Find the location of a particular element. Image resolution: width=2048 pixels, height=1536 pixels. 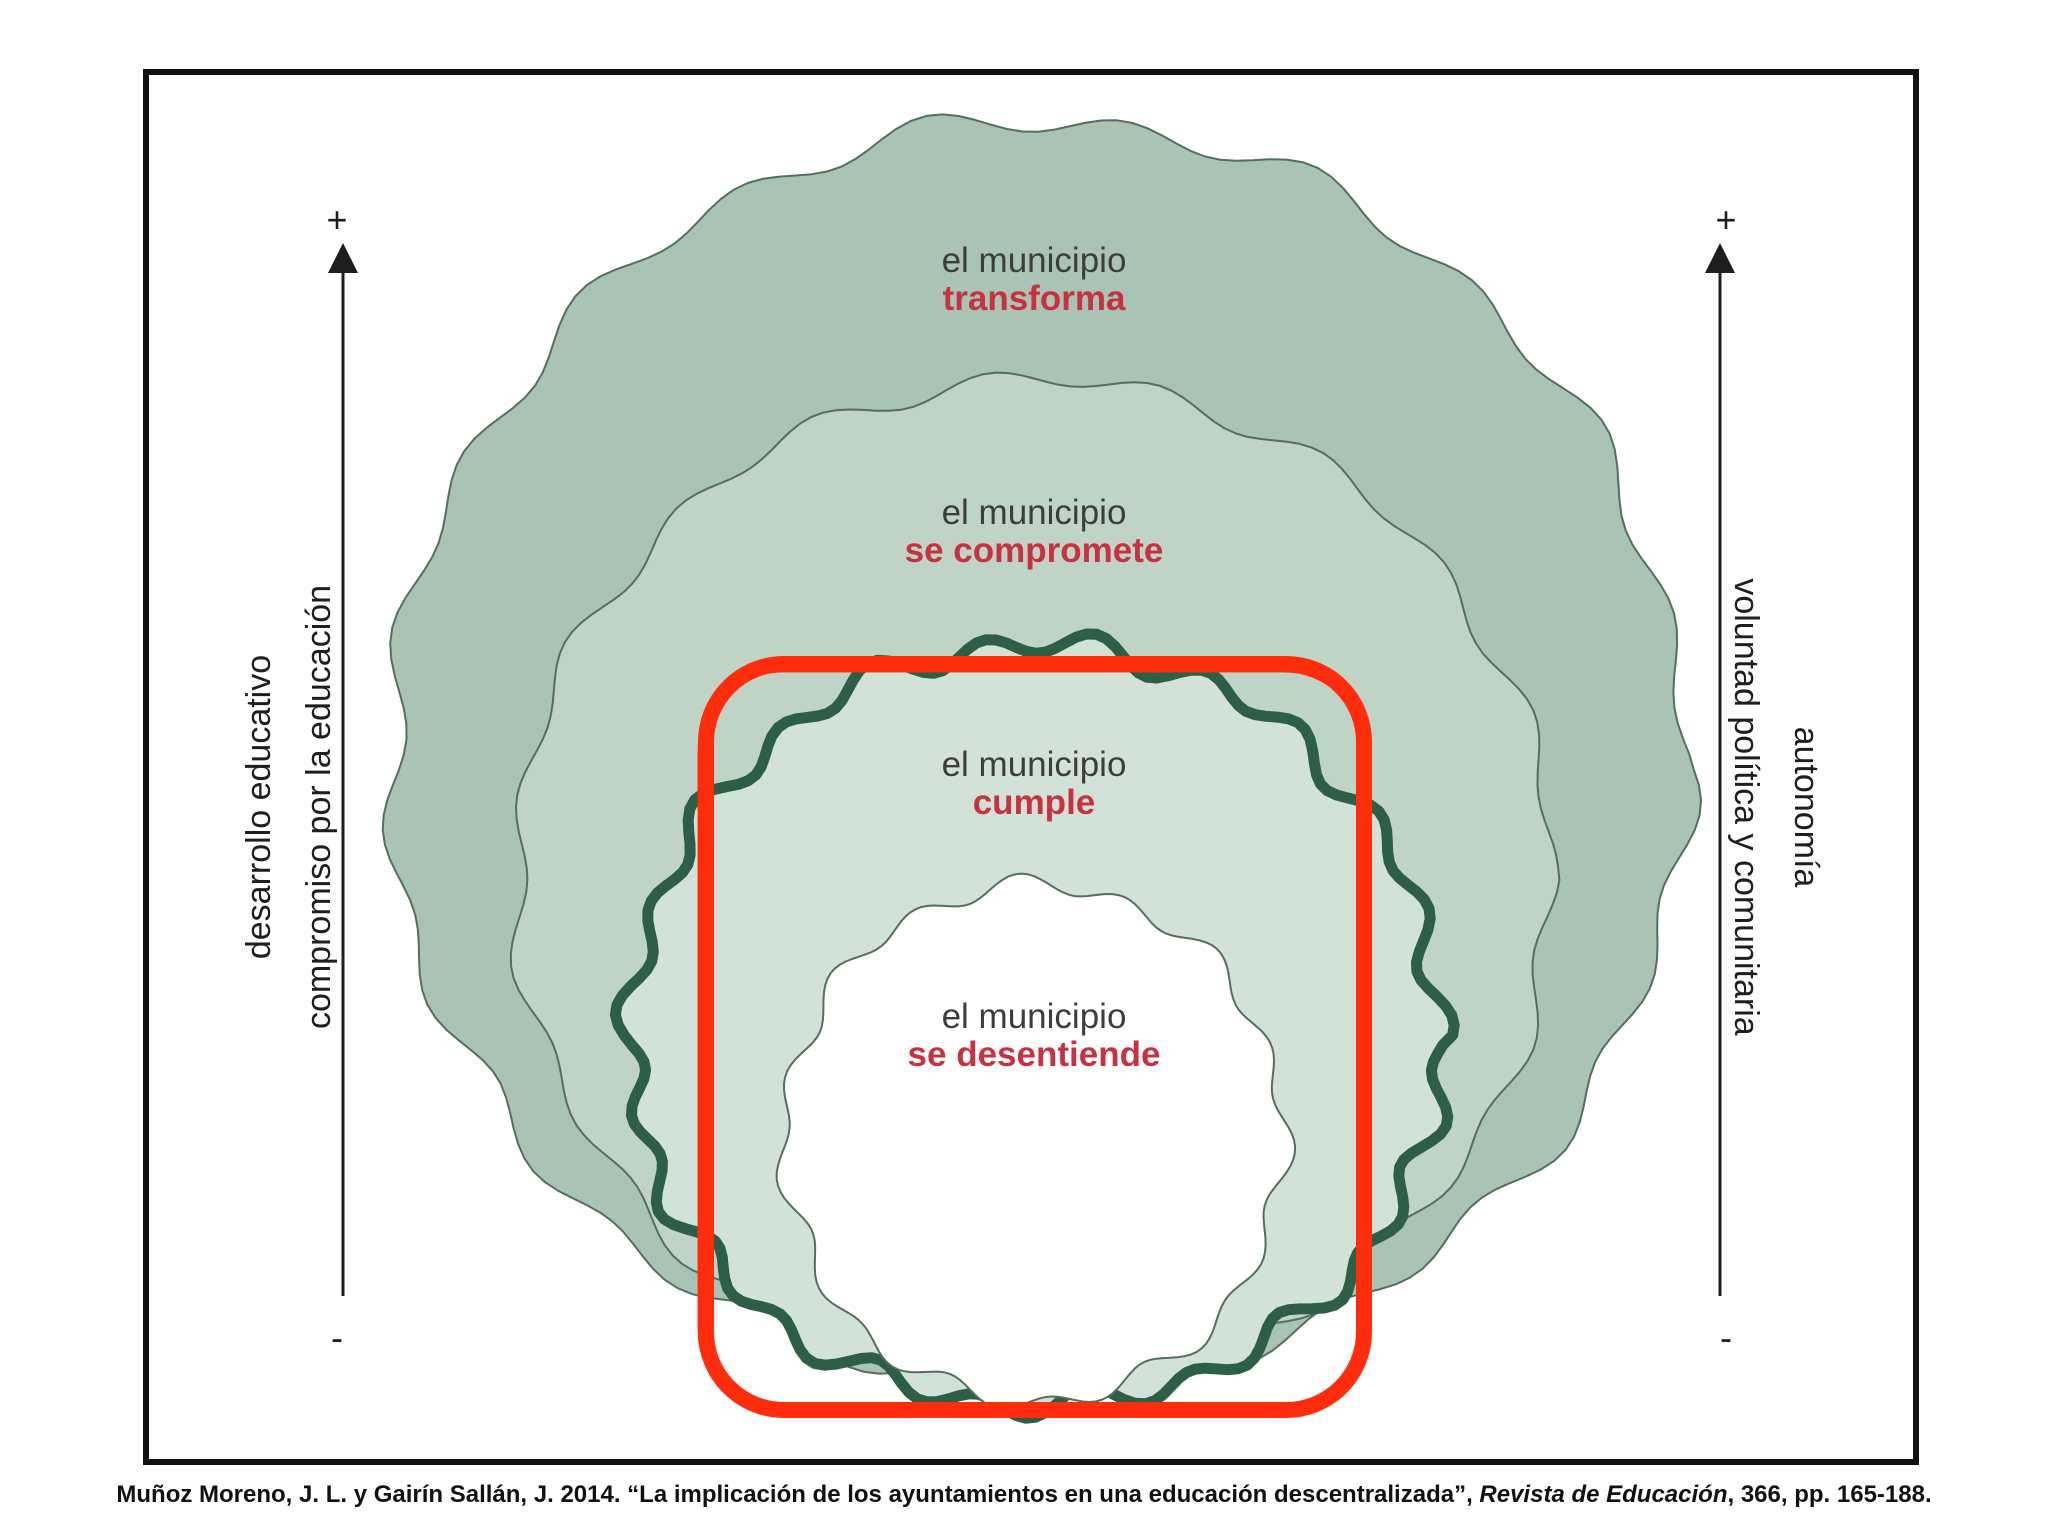

level-cumple-verb: cumple is located at coordinates (1034, 802).